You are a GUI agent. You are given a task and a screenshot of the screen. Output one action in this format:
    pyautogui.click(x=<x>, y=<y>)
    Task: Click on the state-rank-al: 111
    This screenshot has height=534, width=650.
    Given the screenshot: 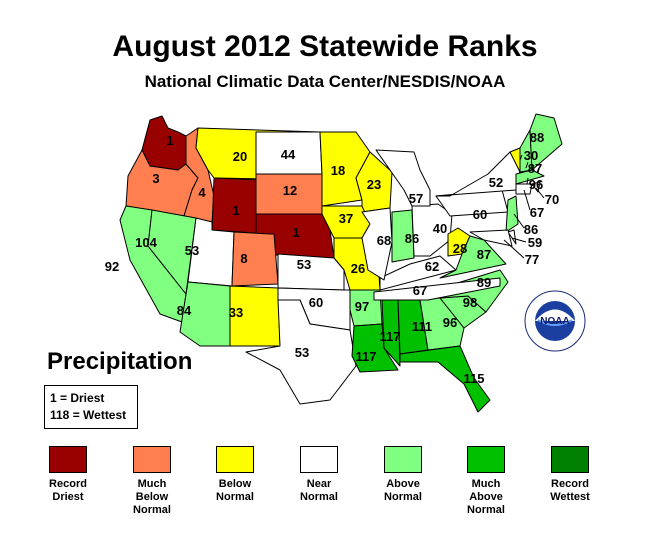 What is the action you would take?
    pyautogui.click(x=422, y=326)
    